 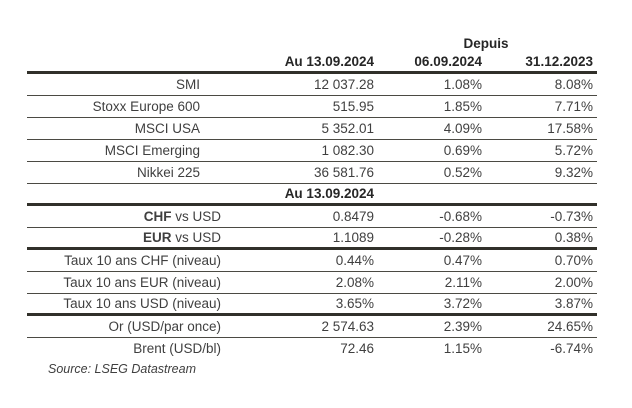 What do you see at coordinates (571, 349) in the screenshot?
I see `value-since-ytd: -6.74%` at bounding box center [571, 349].